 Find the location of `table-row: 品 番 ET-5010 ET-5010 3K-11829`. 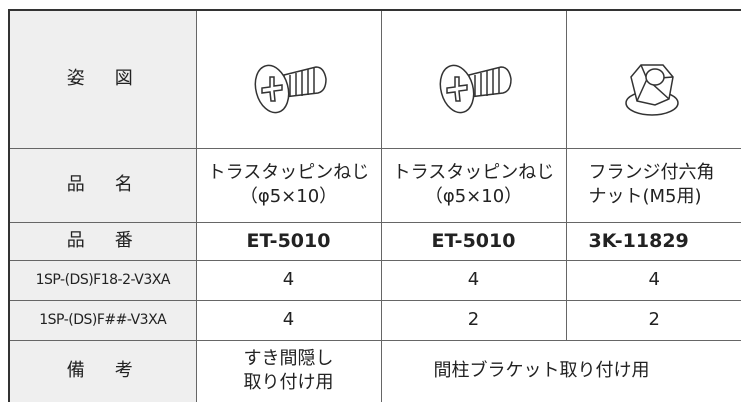

table-row: 品 番 ET-5010 ET-5010 3K-11829 is located at coordinates (374, 241).